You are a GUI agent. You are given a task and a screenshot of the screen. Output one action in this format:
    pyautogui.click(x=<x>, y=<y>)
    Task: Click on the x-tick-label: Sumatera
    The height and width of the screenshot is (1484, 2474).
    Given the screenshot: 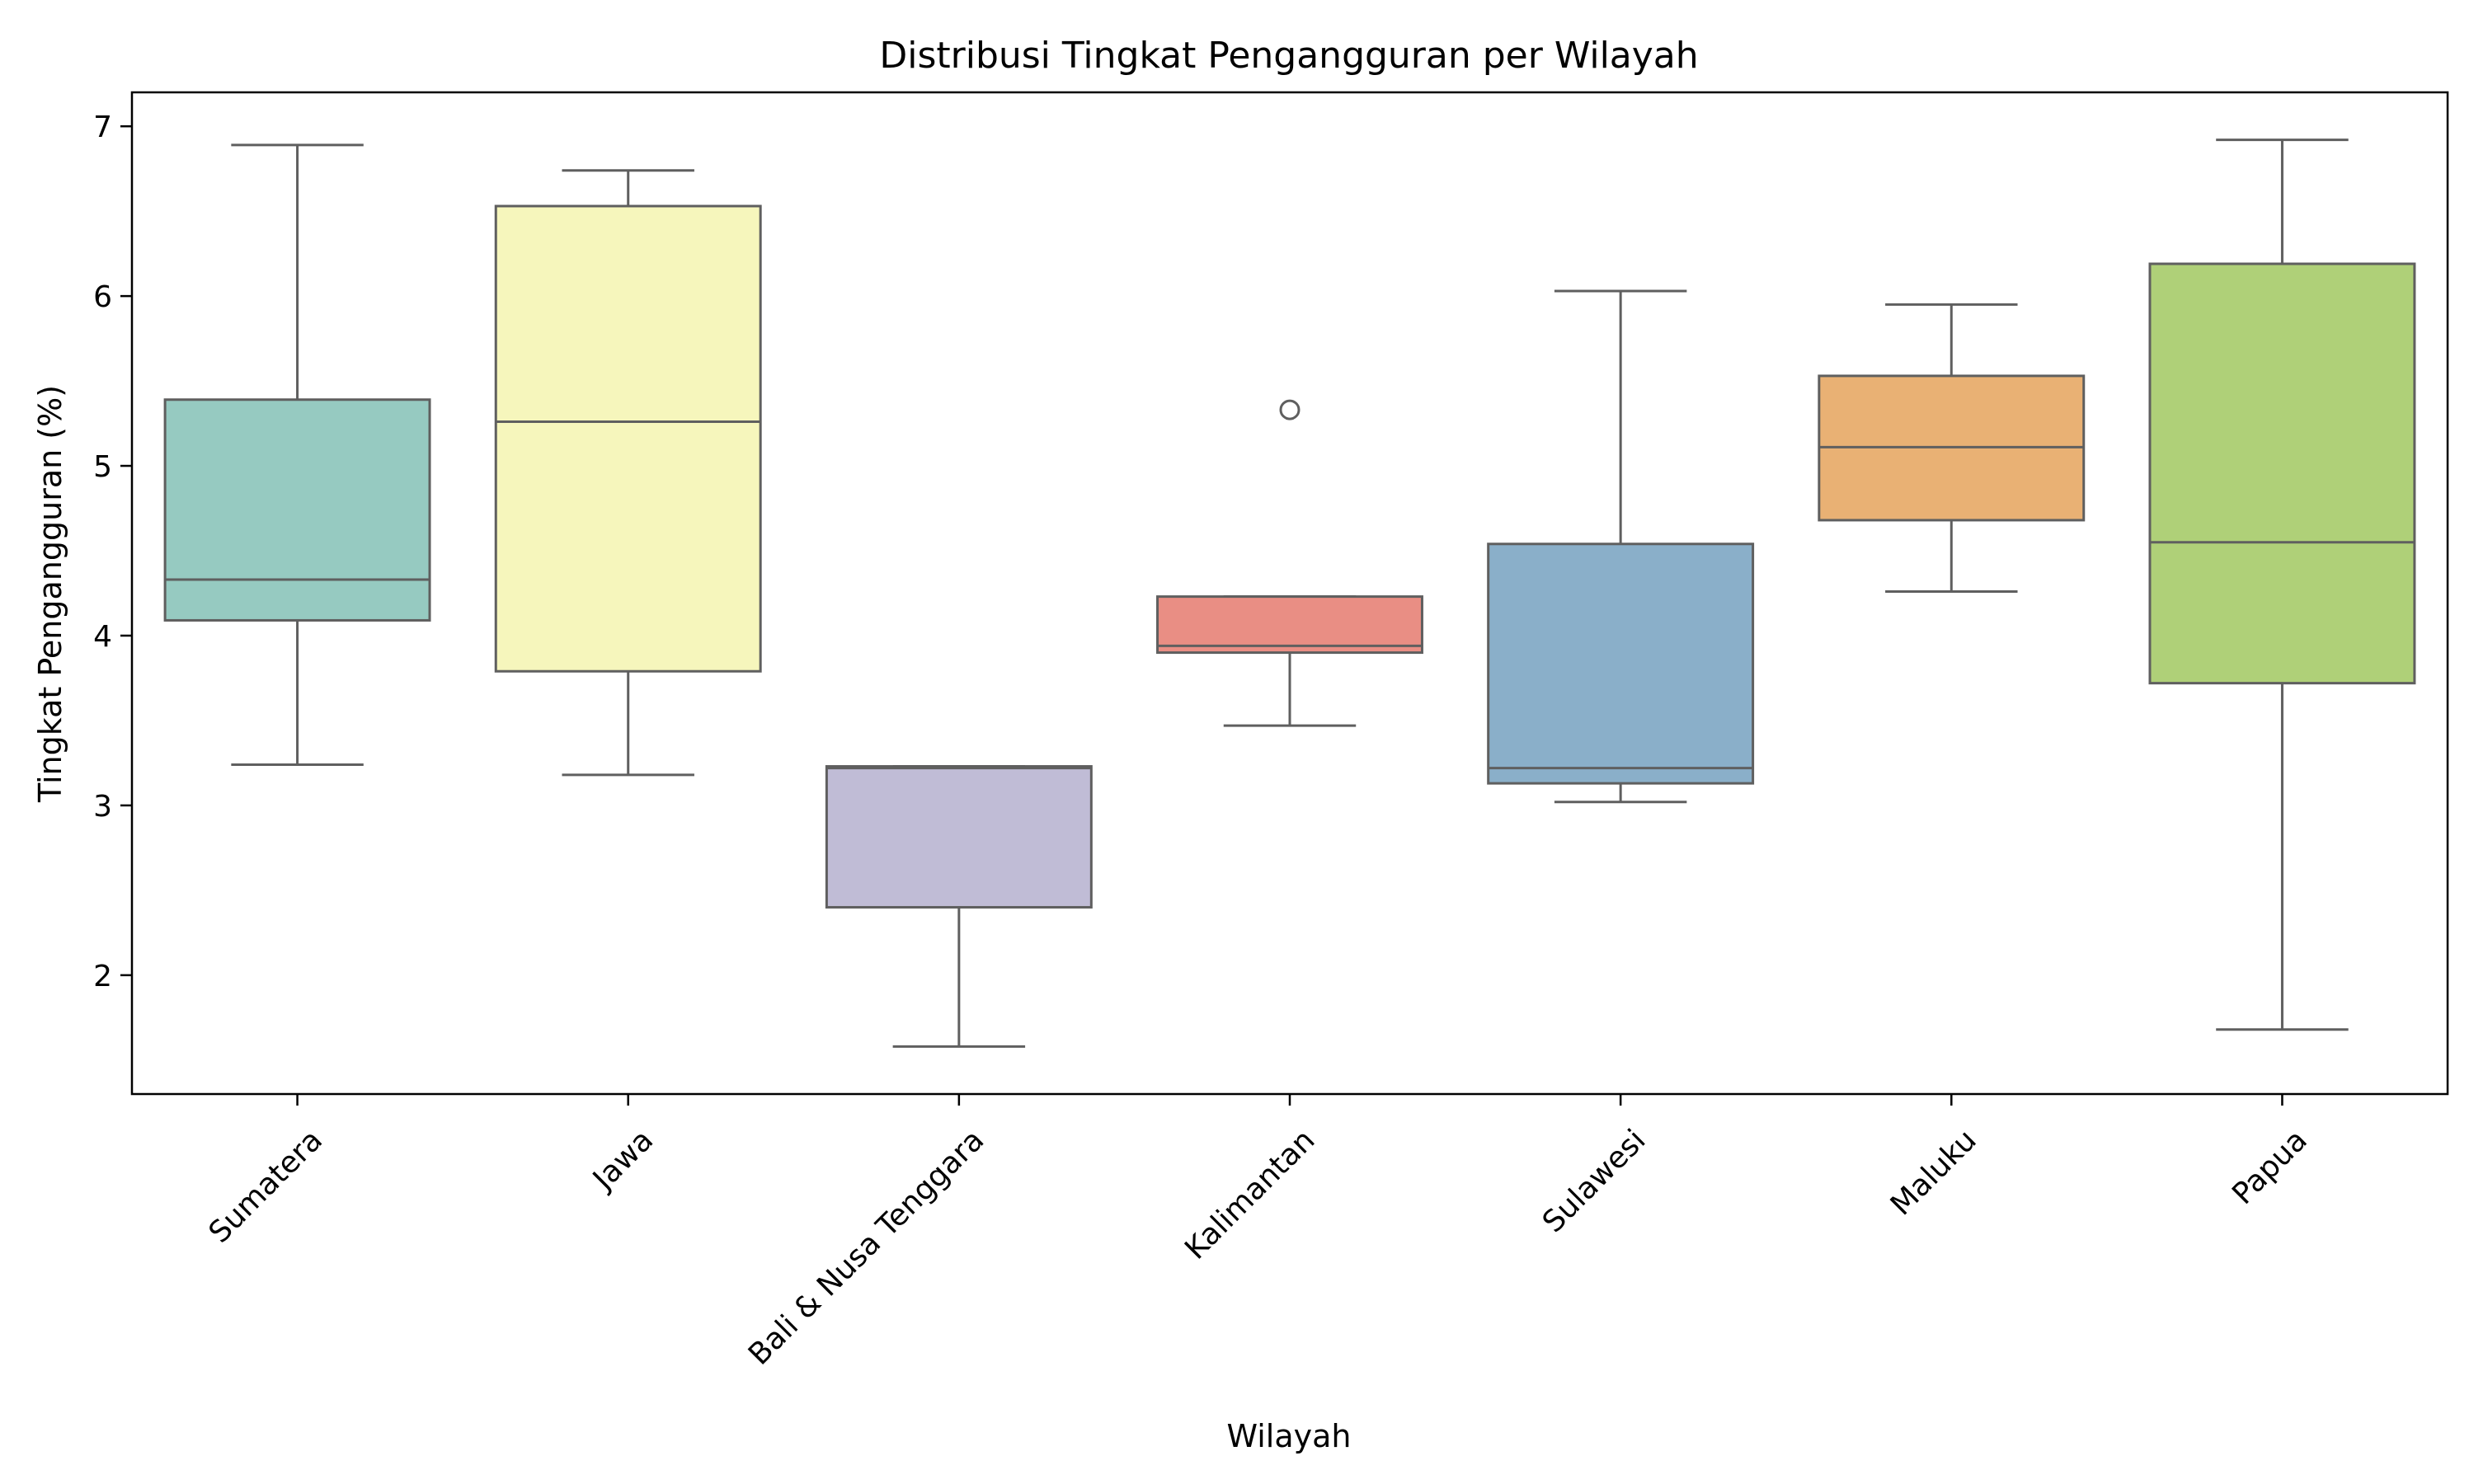 What is the action you would take?
    pyautogui.click(x=266, y=1186)
    